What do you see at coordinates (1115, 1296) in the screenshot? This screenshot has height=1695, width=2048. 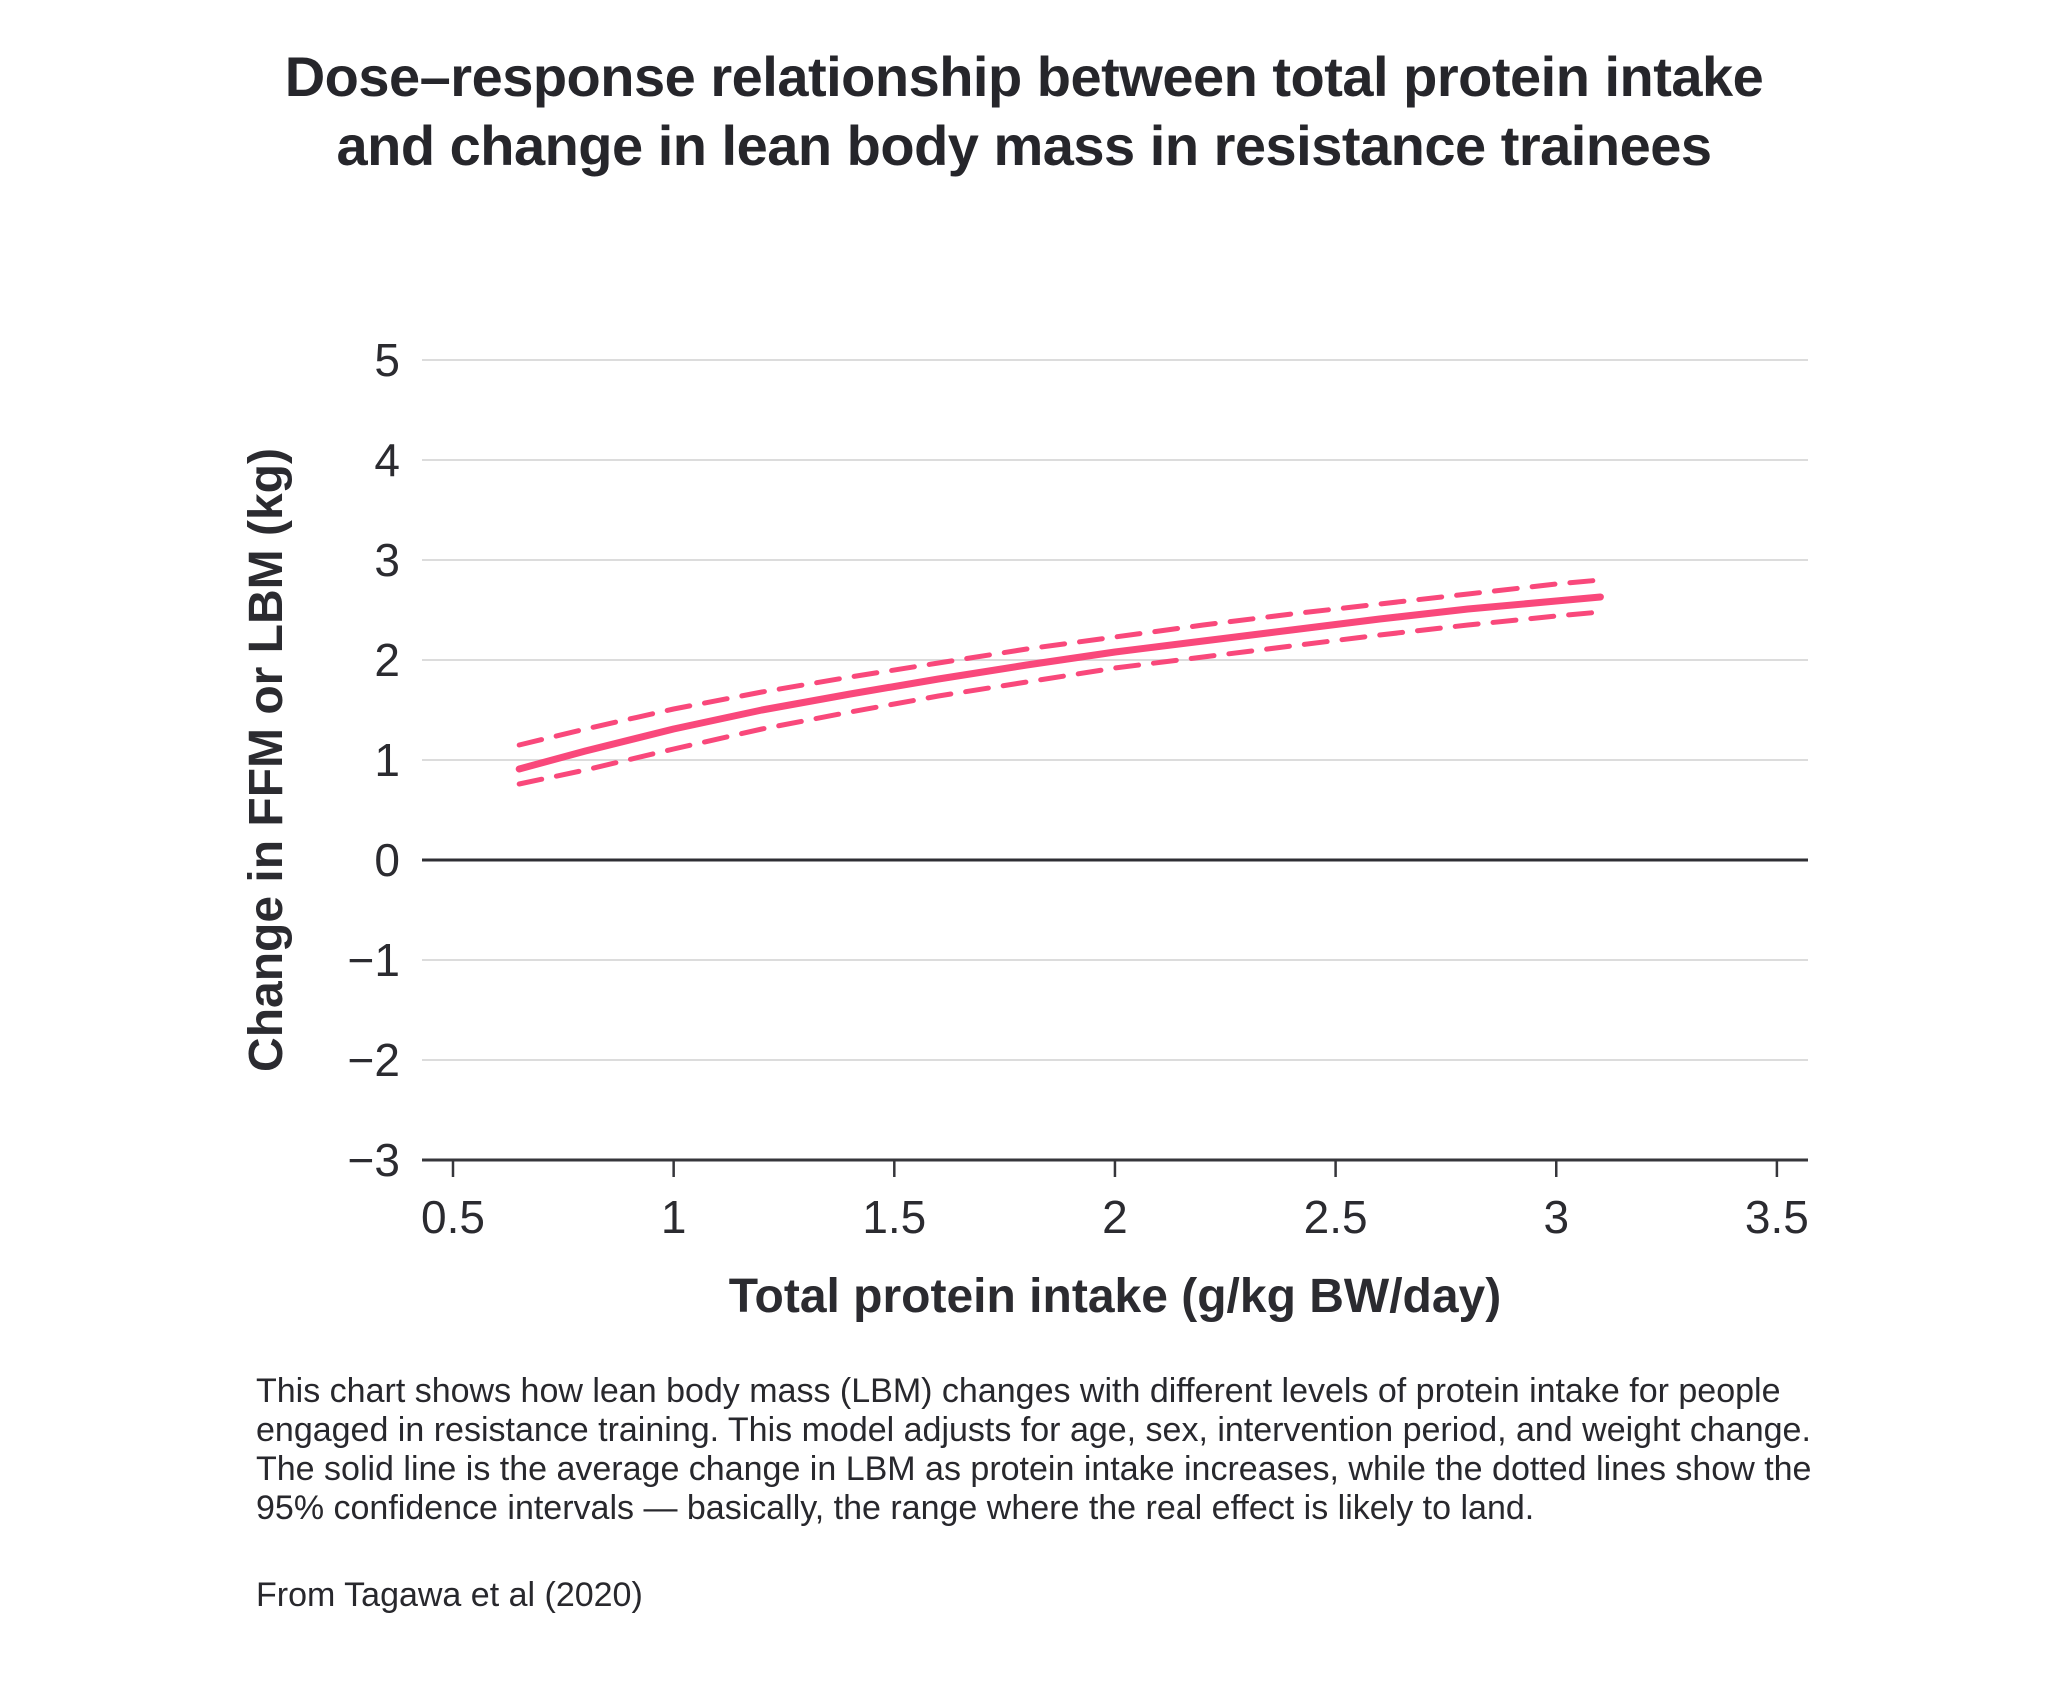 I see `x-axis-title: Total protein intake (g/kg BW/day)` at bounding box center [1115, 1296].